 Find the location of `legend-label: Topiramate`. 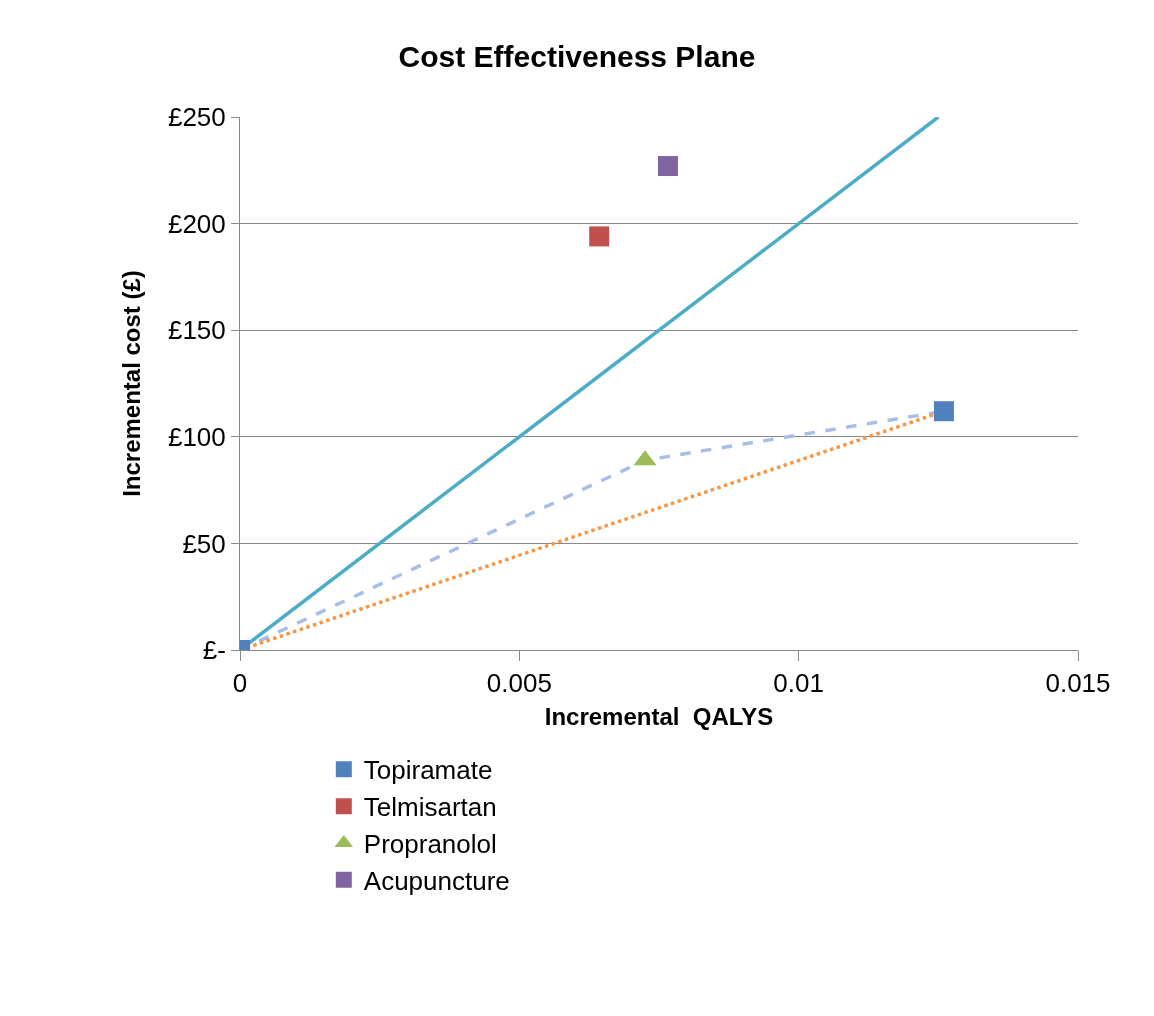

legend-label: Topiramate is located at coordinates (428, 770).